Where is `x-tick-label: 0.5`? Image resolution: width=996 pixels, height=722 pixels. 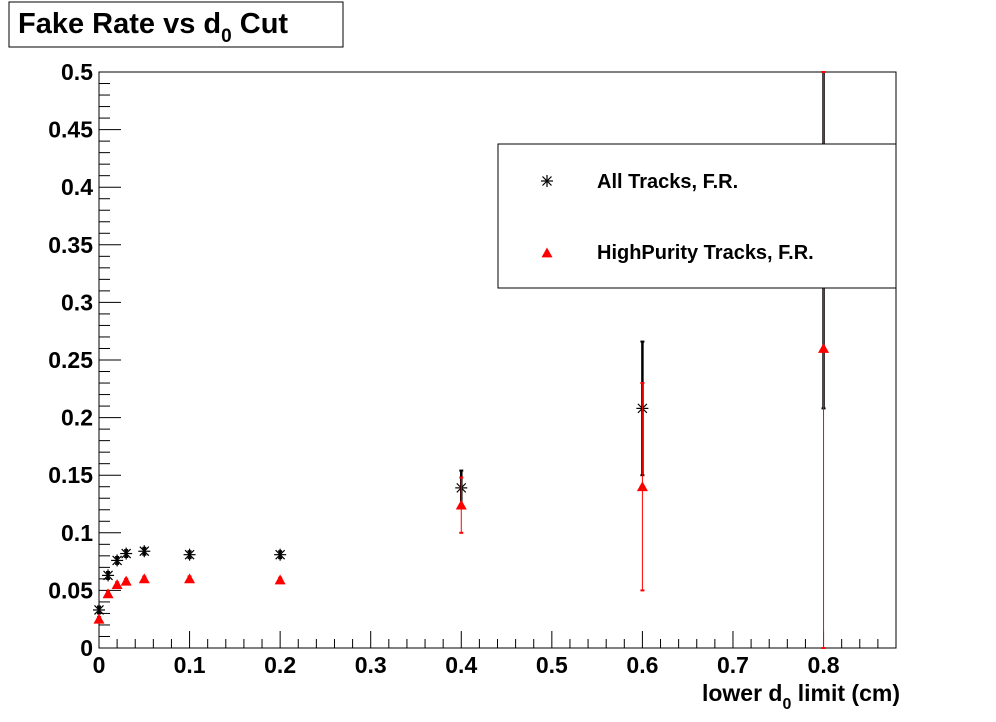
x-tick-label: 0.5 is located at coordinates (552, 665).